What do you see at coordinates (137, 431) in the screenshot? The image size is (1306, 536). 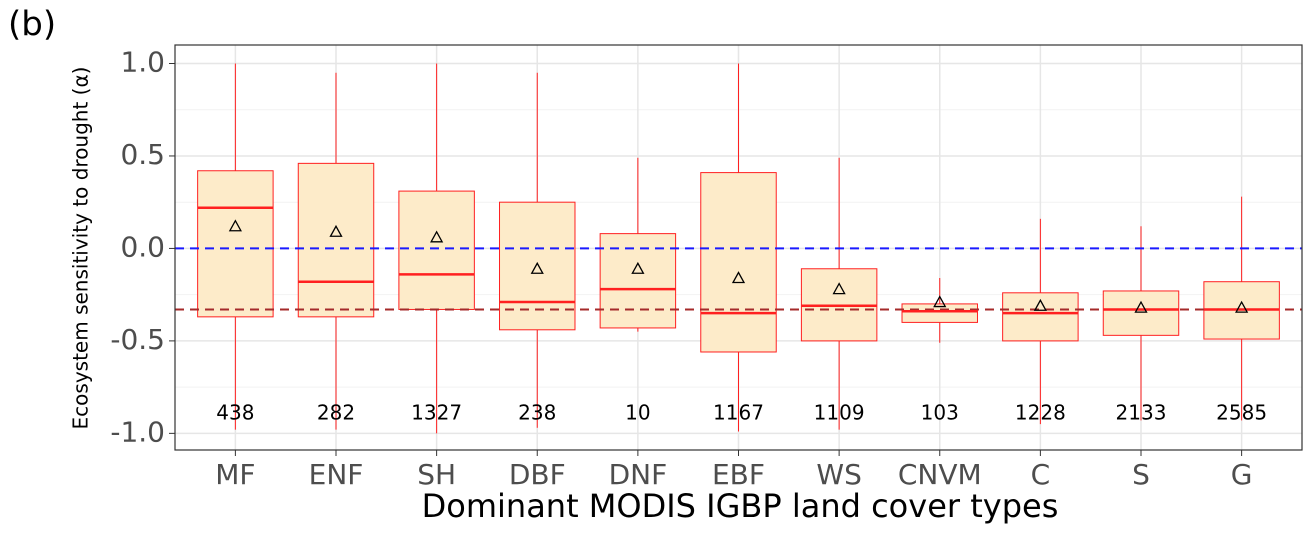 I see `y-tick-label: -1.0` at bounding box center [137, 431].